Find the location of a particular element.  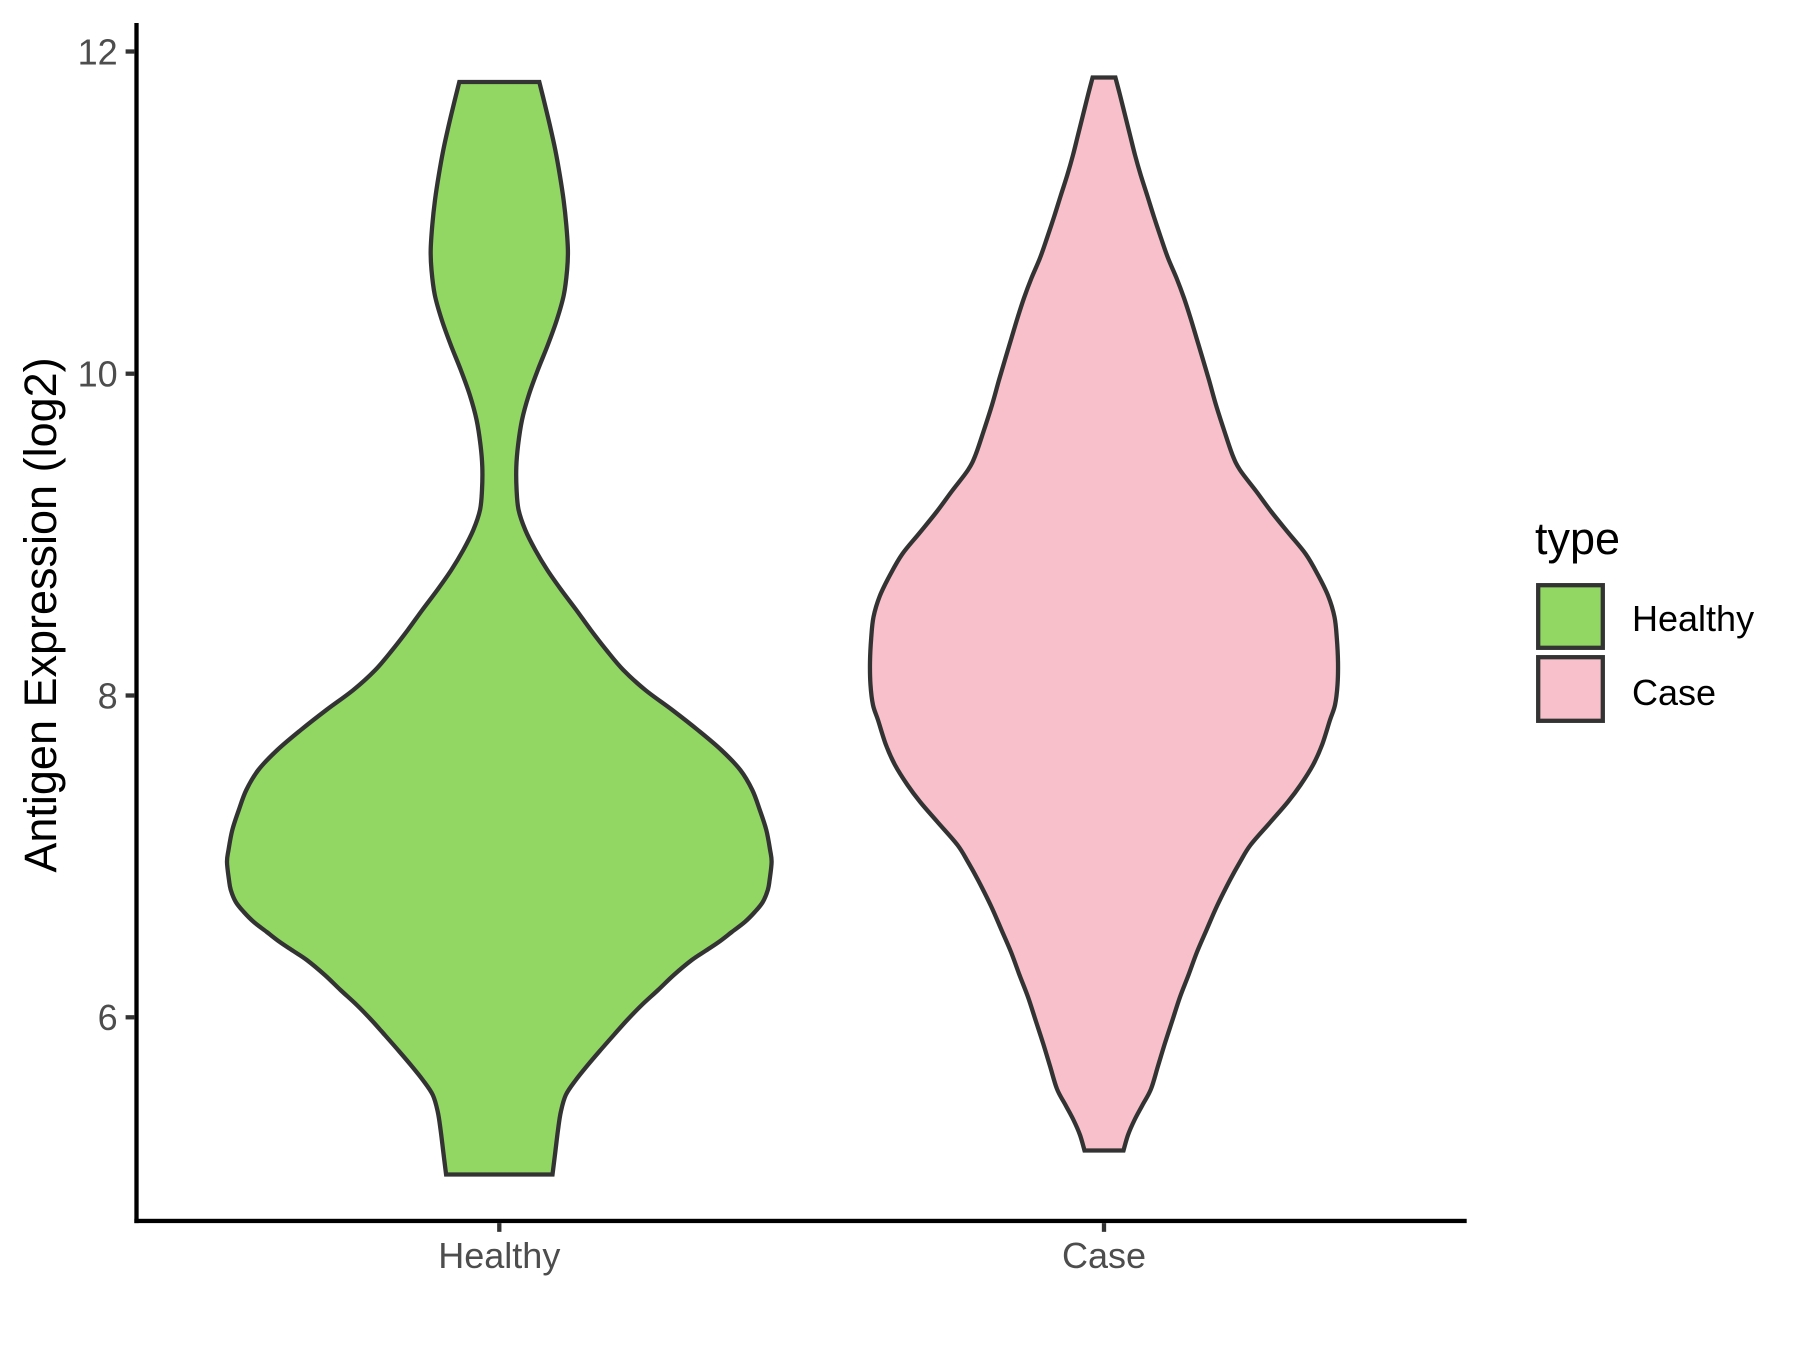

svg-text: type is located at coordinates (1577, 538).